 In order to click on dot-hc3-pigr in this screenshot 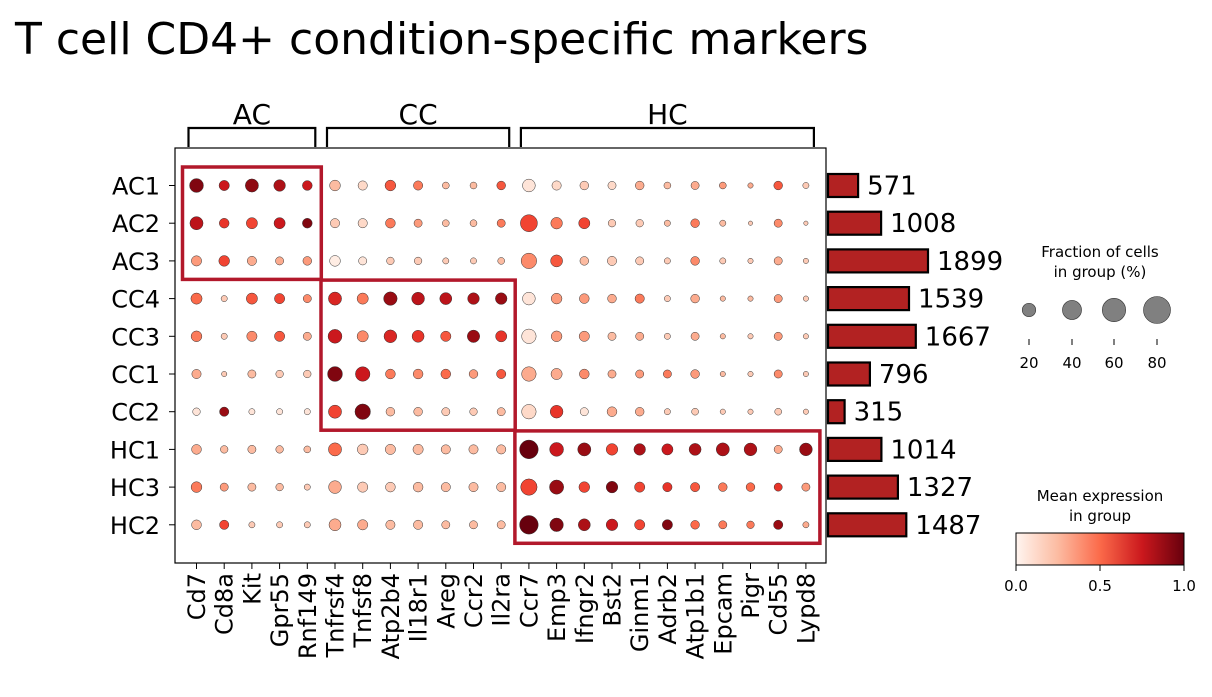, I will do `click(750, 487)`.